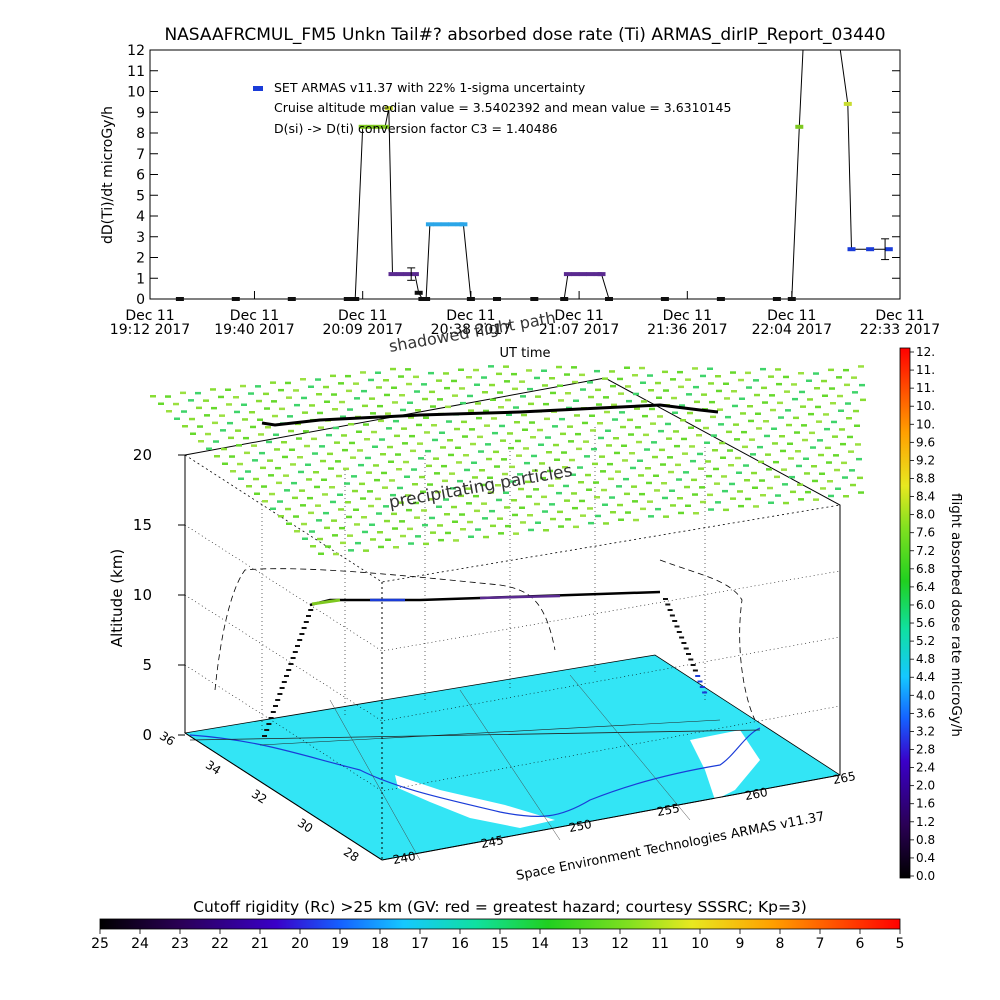  I want to click on altitude-tick-label: 10, so click(142, 595).